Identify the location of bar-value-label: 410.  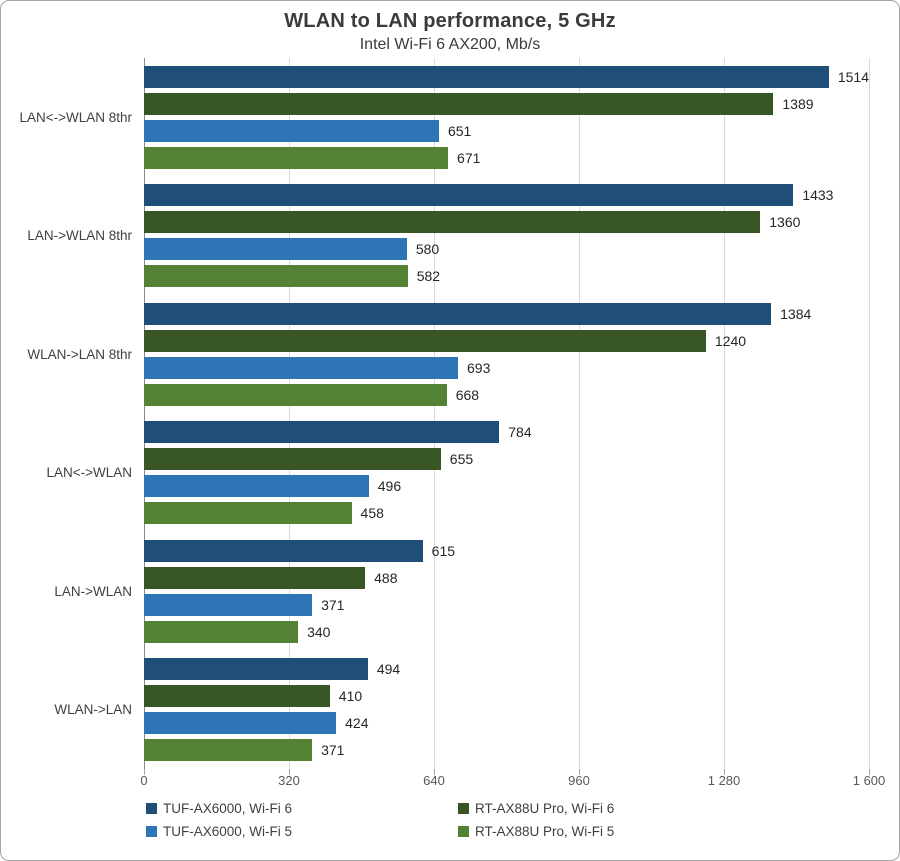
(350, 696).